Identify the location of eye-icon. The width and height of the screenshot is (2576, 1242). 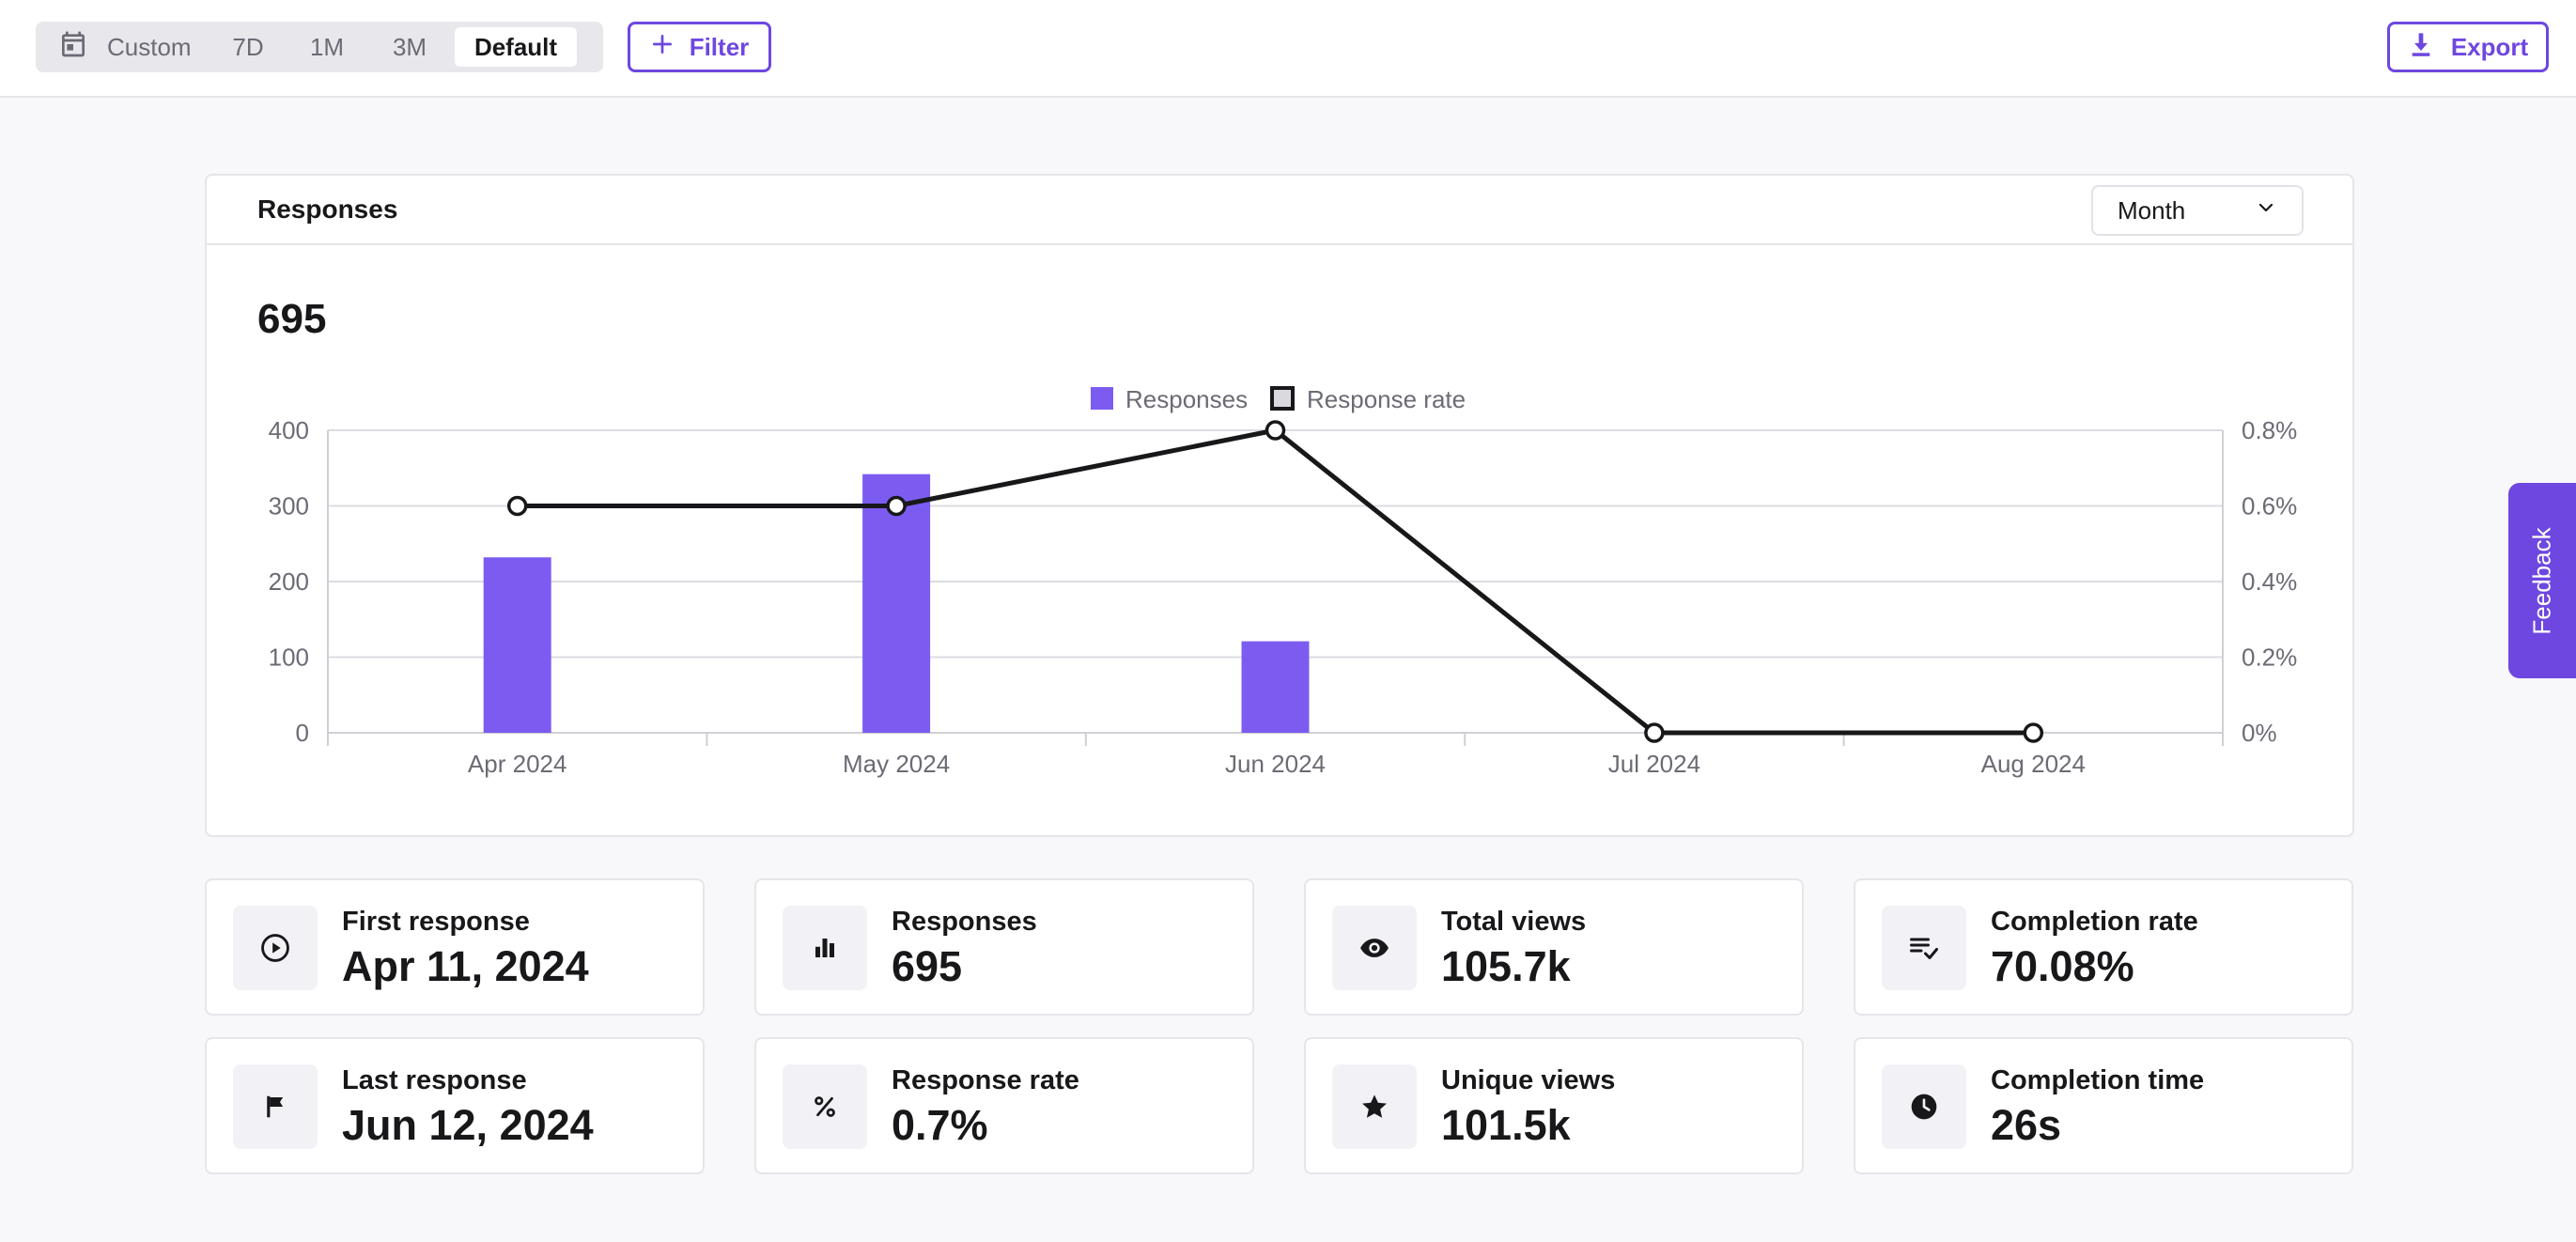
(1374, 948).